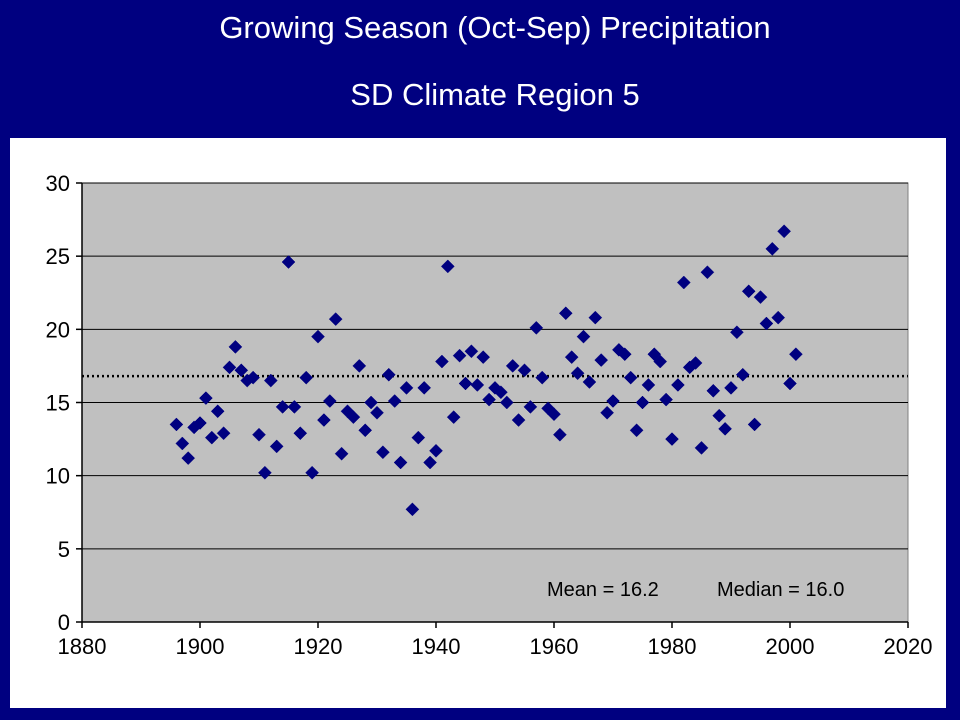 This screenshot has width=960, height=720. Describe the element at coordinates (58, 329) in the screenshot. I see `y-tick-label: 20` at that location.